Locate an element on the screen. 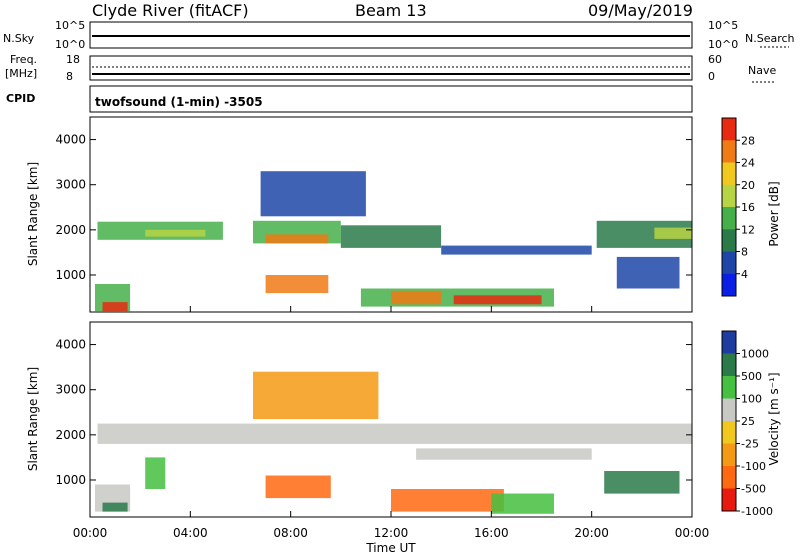 This screenshot has width=800, height=554. freq-panel: Freq. [MHz] 18 8 60 0 Nave is located at coordinates (390, 68).